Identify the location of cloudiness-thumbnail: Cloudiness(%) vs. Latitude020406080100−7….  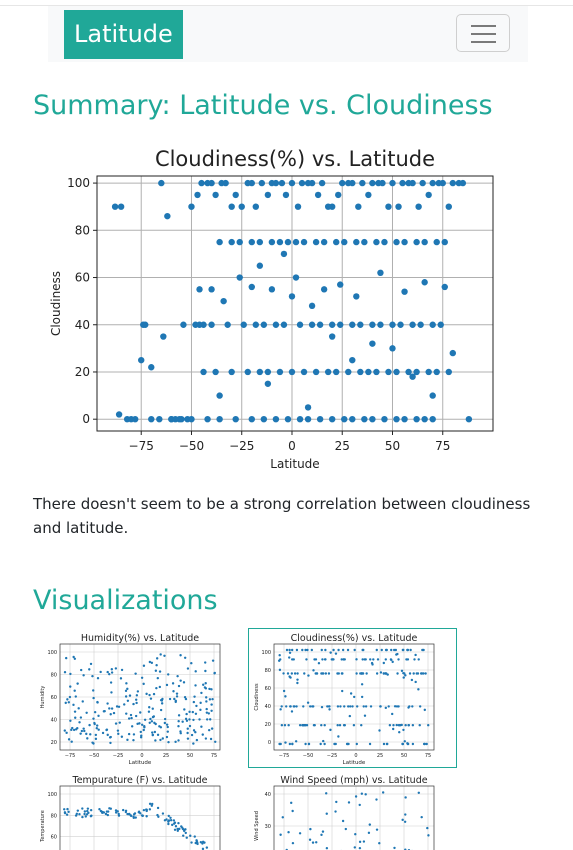
(352, 698).